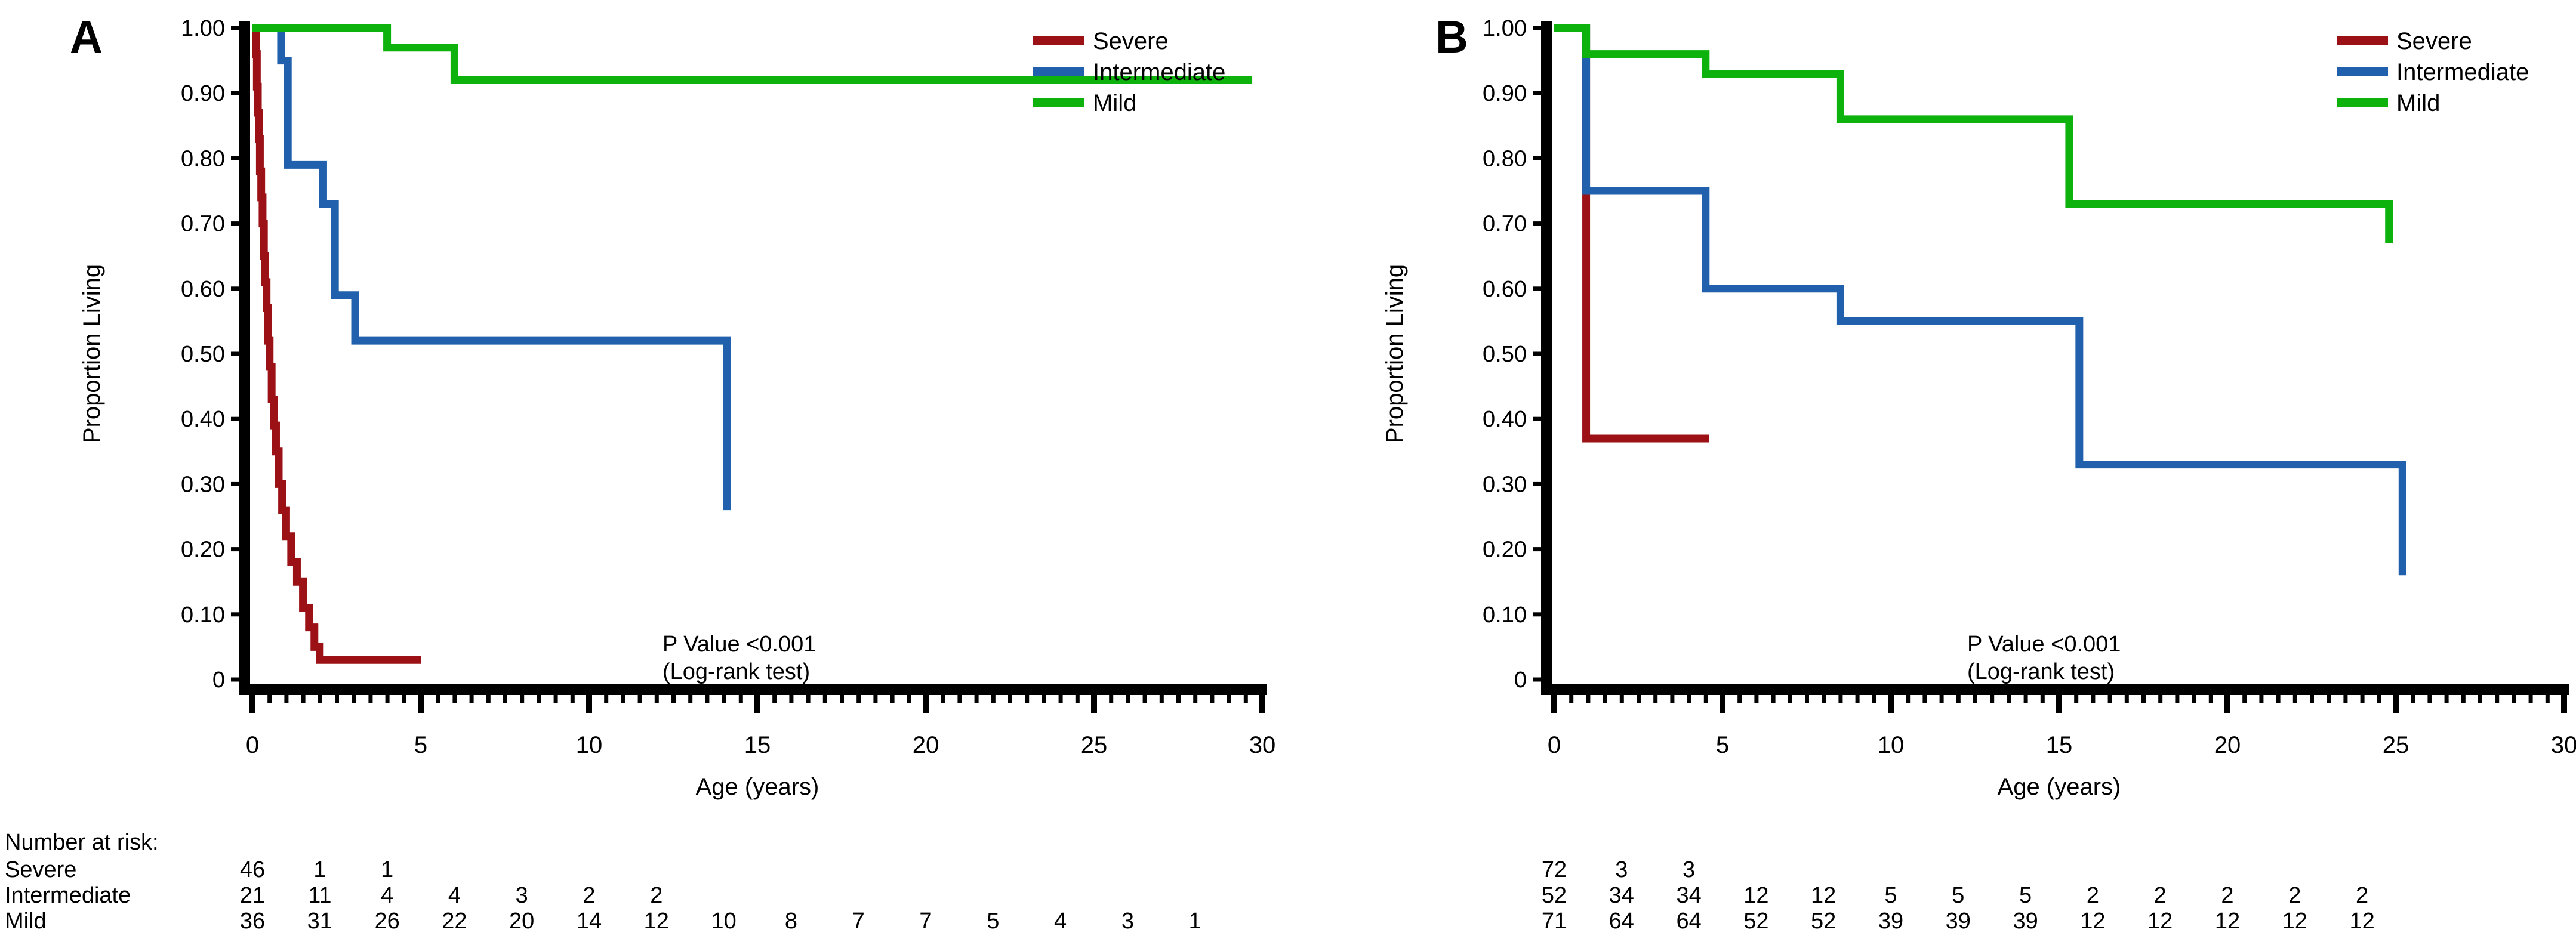 Image resolution: width=2576 pixels, height=945 pixels. I want to click on x-axis-ticks: 0 5 10 15 20 25 30, so click(760, 726).